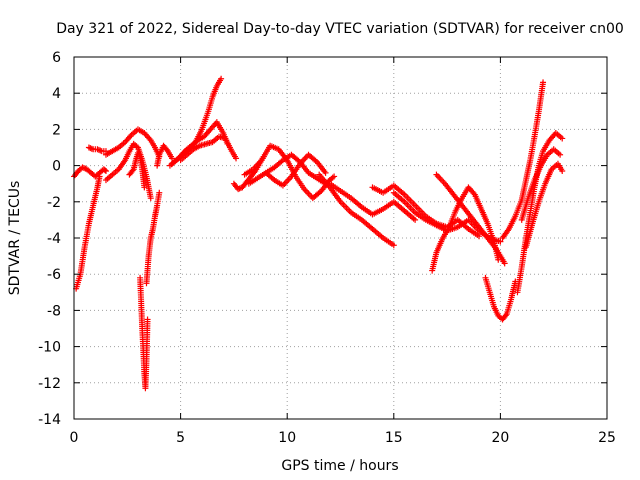 This screenshot has height=480, width=640. I want to click on y-tick-label: 2, so click(56, 130).